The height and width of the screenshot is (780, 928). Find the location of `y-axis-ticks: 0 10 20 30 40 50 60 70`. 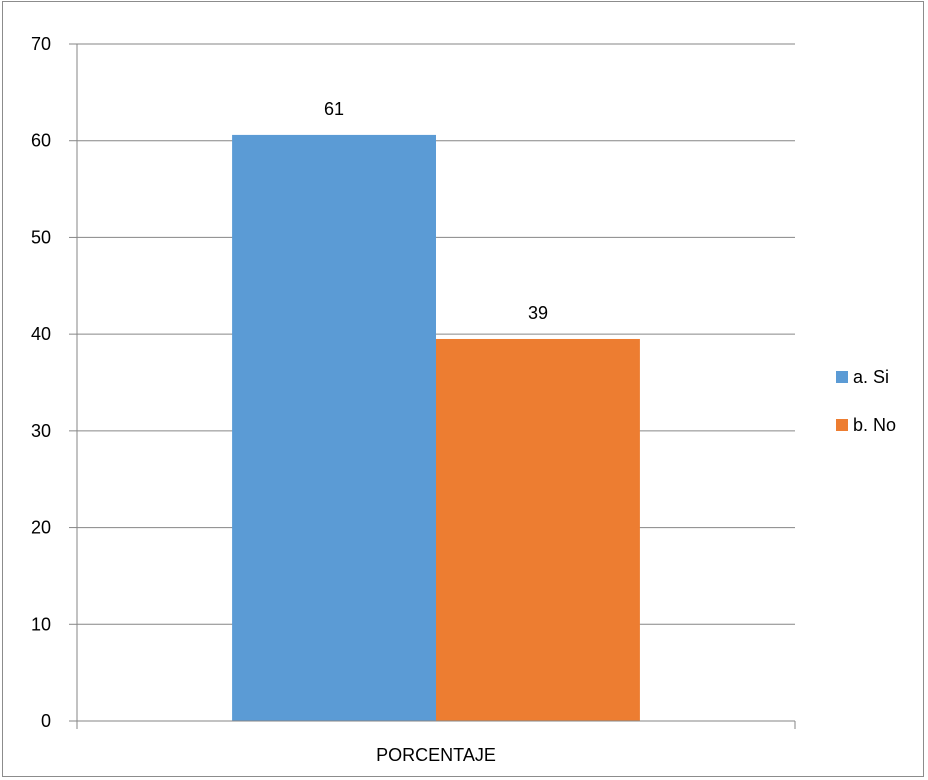

y-axis-ticks: 0 10 20 30 40 50 60 70 is located at coordinates (41, 382).